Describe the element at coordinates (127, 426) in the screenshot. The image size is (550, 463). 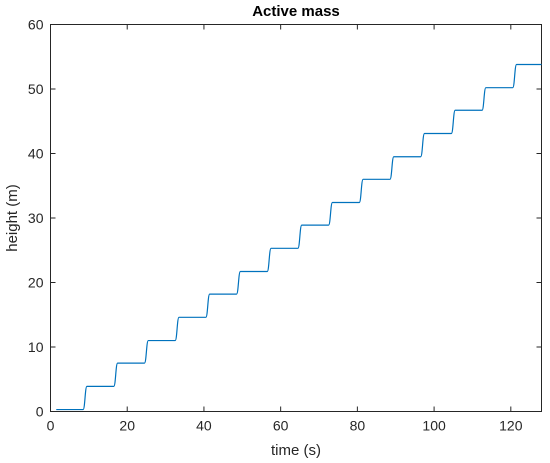
I see `x-tick-label: 20` at that location.